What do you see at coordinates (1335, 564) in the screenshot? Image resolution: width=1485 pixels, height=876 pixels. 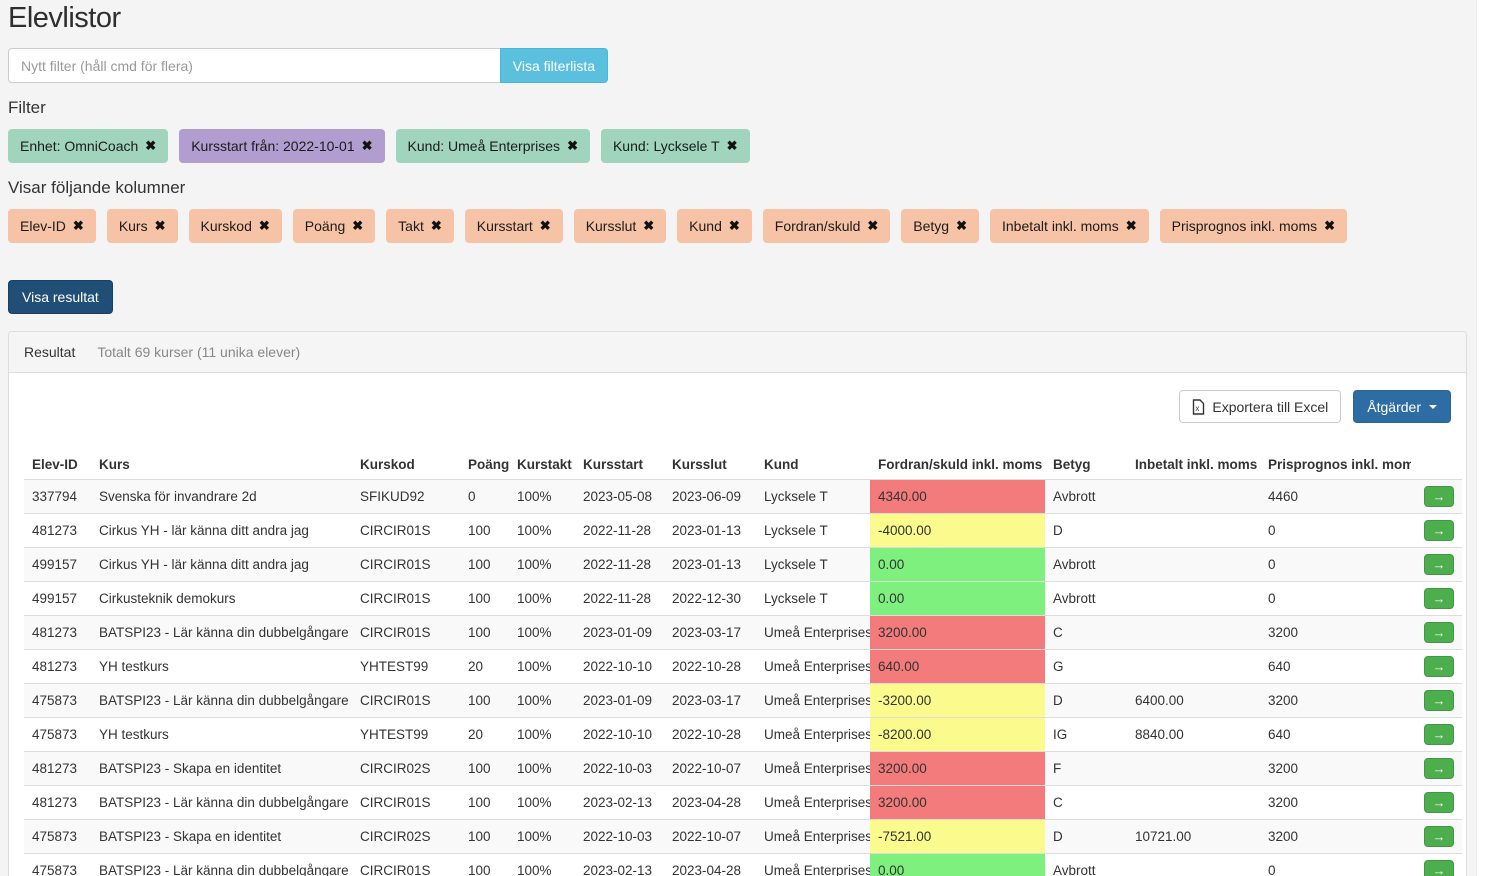 I see `cell-prisprognos: 0` at bounding box center [1335, 564].